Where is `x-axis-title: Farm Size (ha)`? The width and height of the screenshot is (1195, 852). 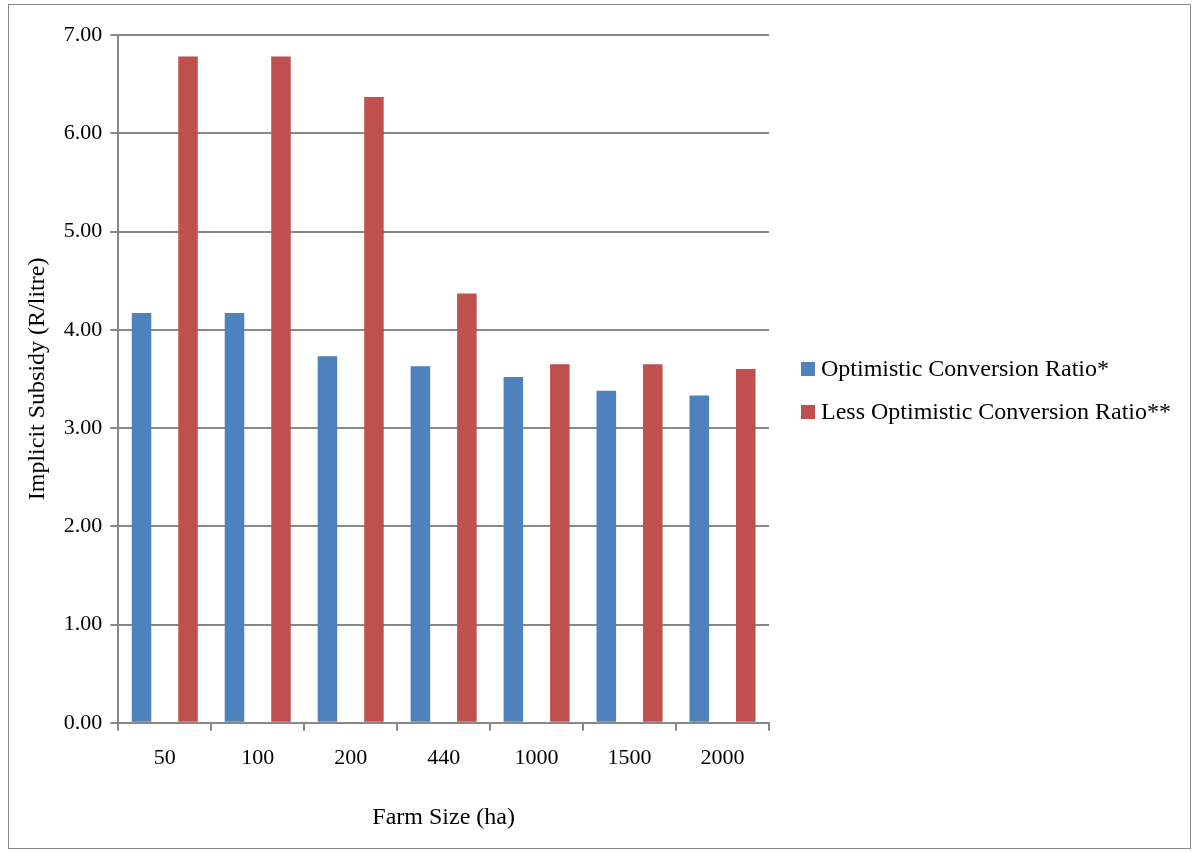
x-axis-title: Farm Size (ha) is located at coordinates (443, 815).